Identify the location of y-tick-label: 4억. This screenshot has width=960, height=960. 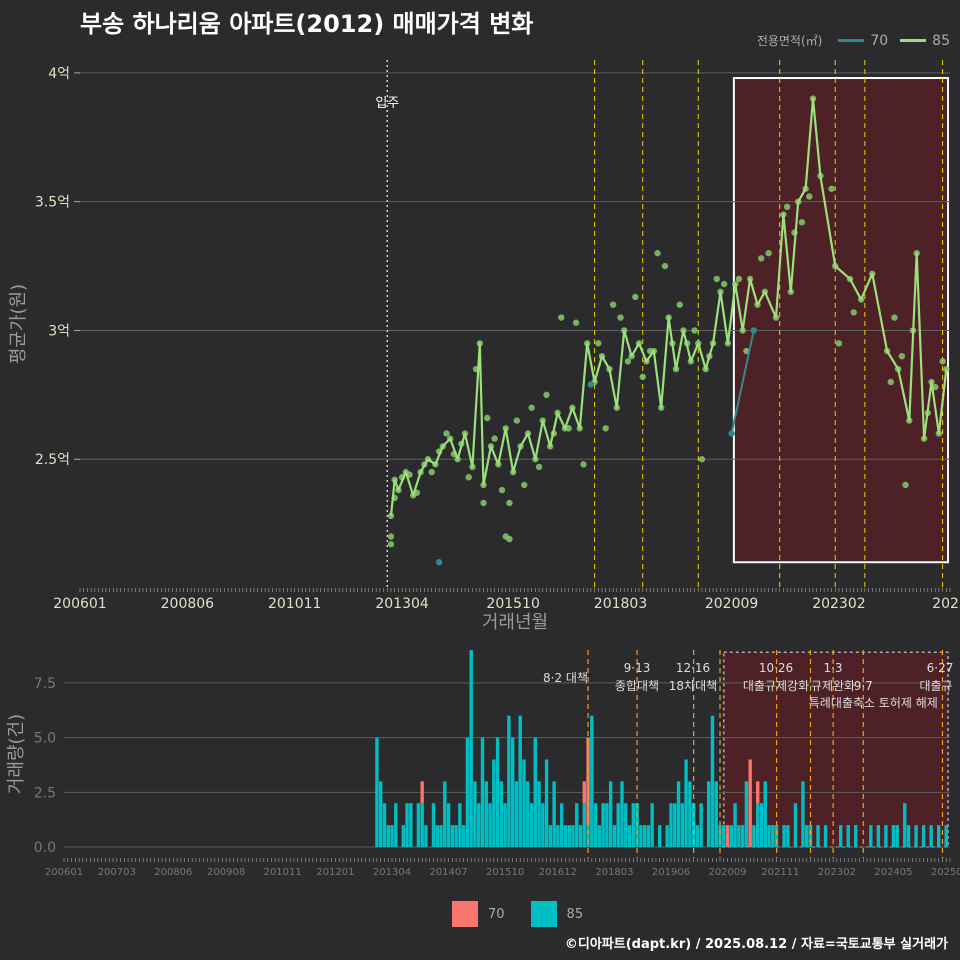
(59, 74).